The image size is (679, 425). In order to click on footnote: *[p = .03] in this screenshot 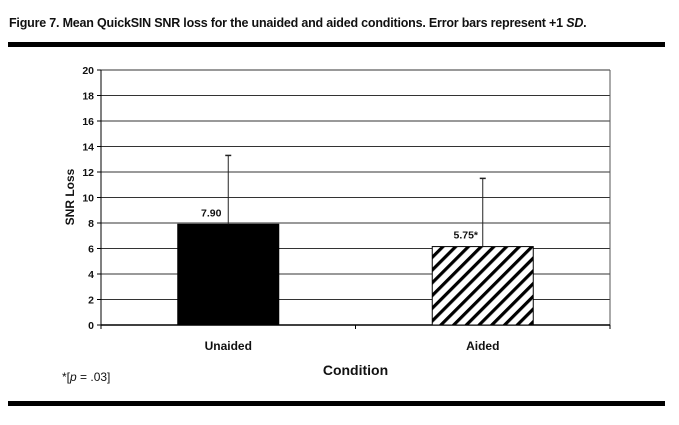, I will do `click(86, 377)`.